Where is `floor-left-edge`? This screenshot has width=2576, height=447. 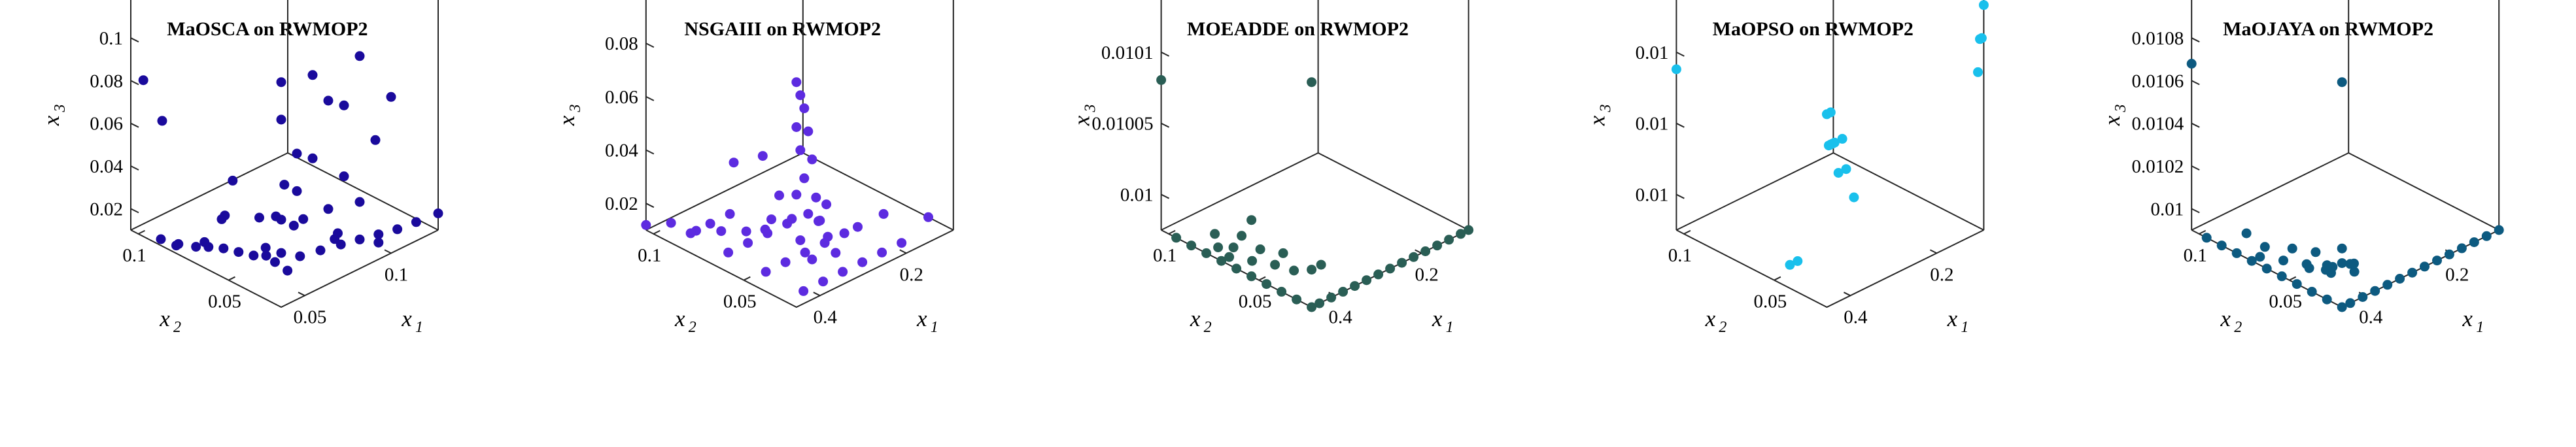 floor-left-edge is located at coordinates (1754, 191).